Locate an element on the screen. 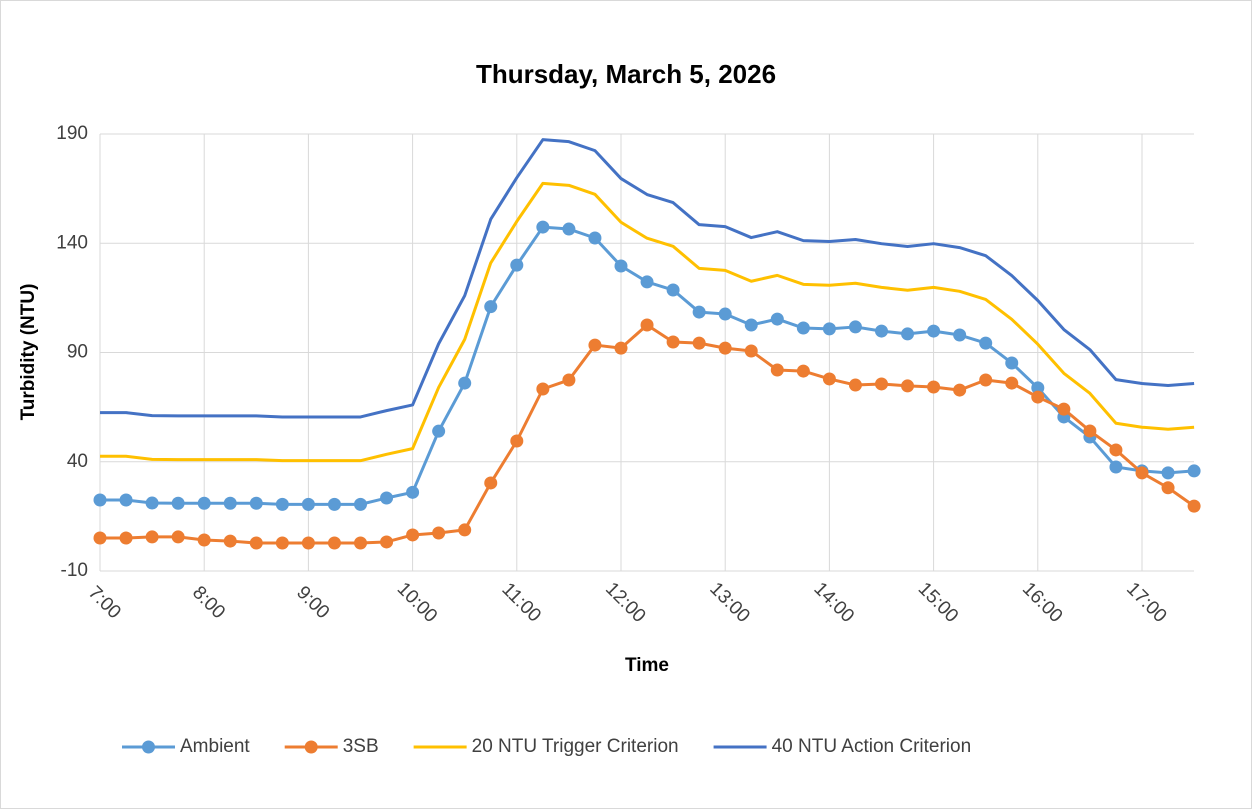  legend-label: 40 NTU Action Criterion is located at coordinates (872, 746).